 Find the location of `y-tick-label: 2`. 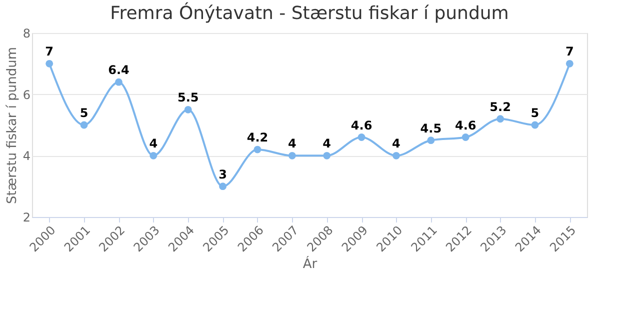

y-tick-label: 2 is located at coordinates (26, 217).